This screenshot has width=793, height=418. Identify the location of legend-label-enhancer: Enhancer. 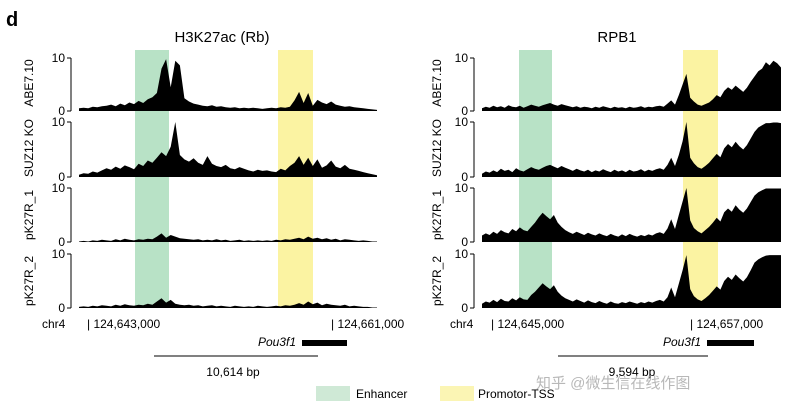
(381, 394).